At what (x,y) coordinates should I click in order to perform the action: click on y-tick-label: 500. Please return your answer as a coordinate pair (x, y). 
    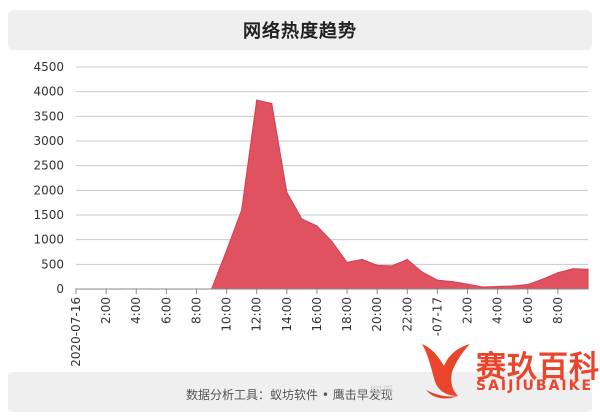
    Looking at the image, I should click on (52, 264).